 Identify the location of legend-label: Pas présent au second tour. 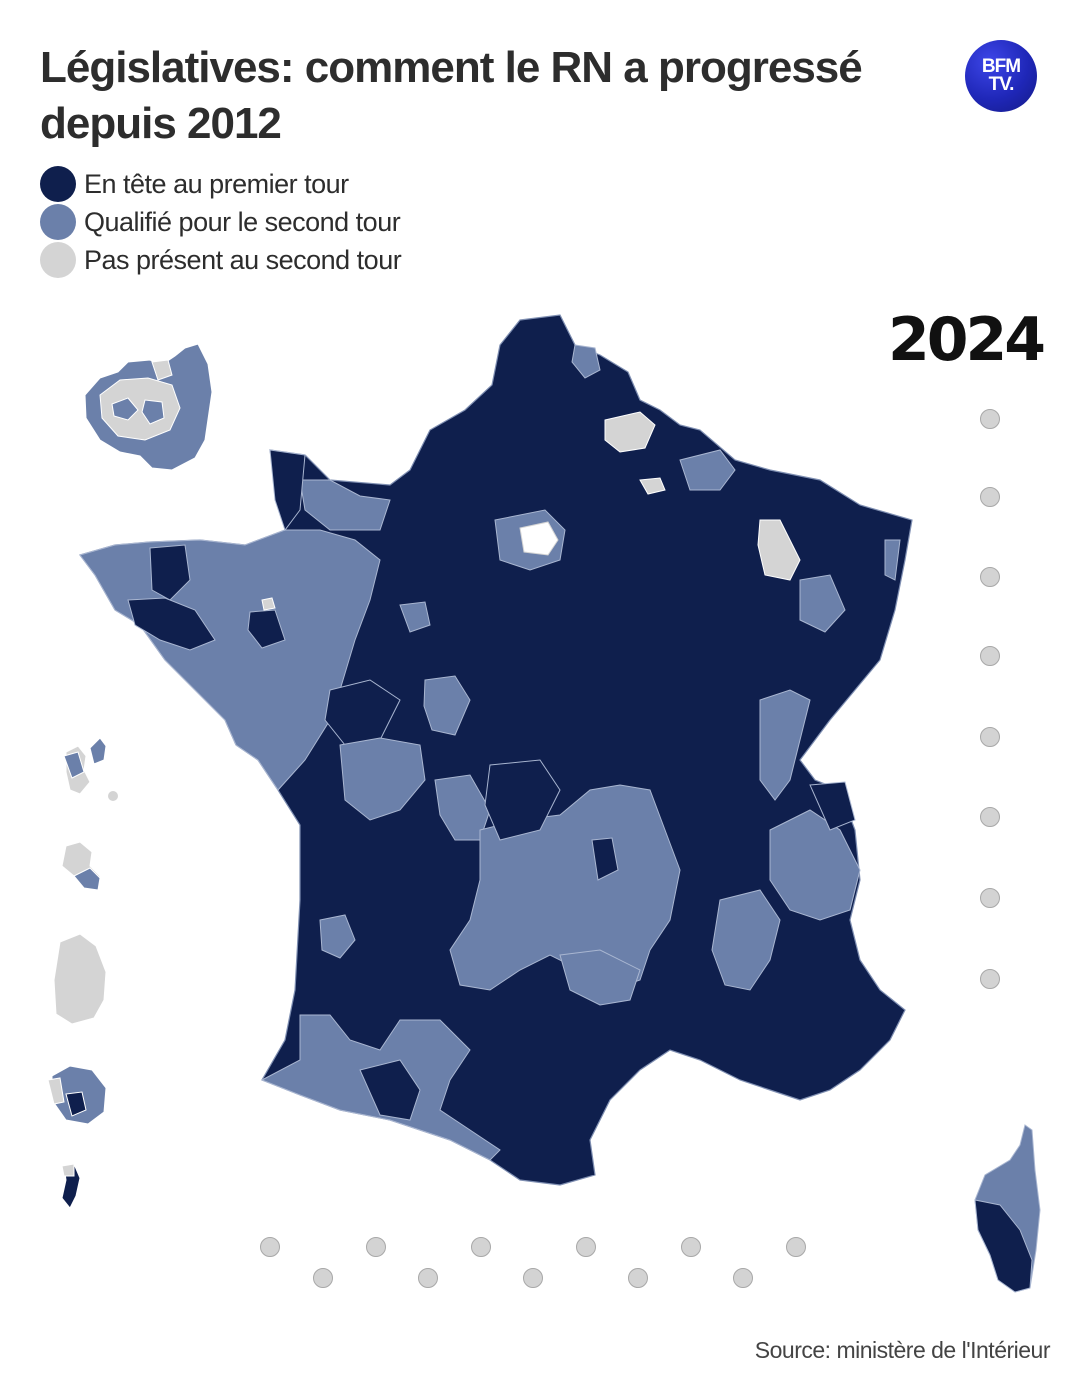
(243, 259).